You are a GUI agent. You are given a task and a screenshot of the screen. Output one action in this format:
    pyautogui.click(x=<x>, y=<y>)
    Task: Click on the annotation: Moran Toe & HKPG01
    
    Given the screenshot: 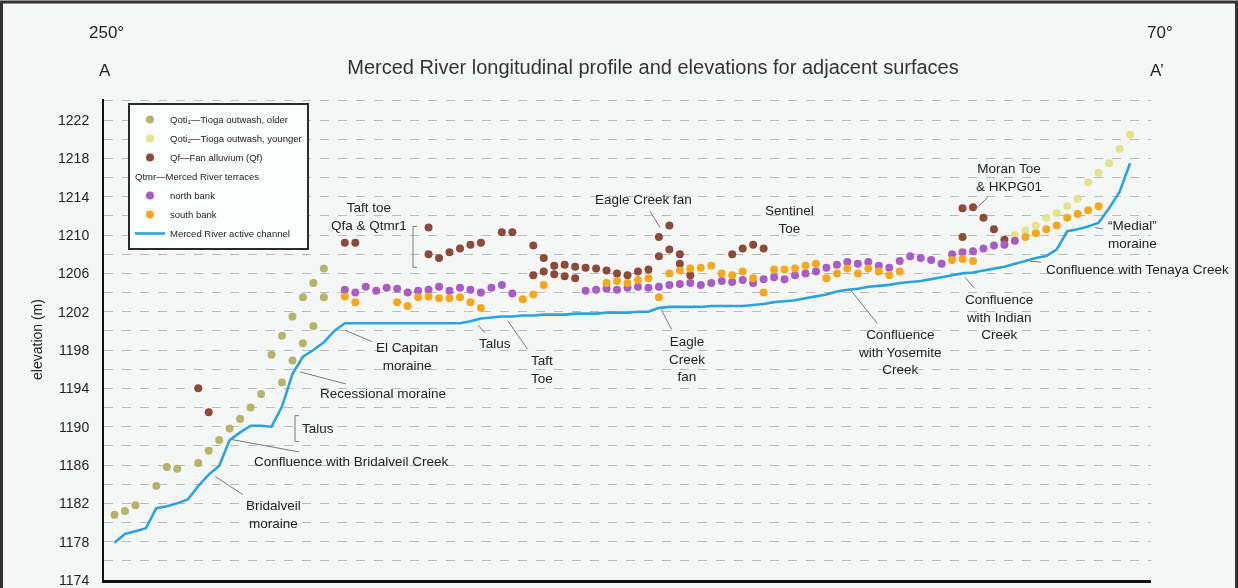 What is the action you would take?
    pyautogui.click(x=1009, y=177)
    